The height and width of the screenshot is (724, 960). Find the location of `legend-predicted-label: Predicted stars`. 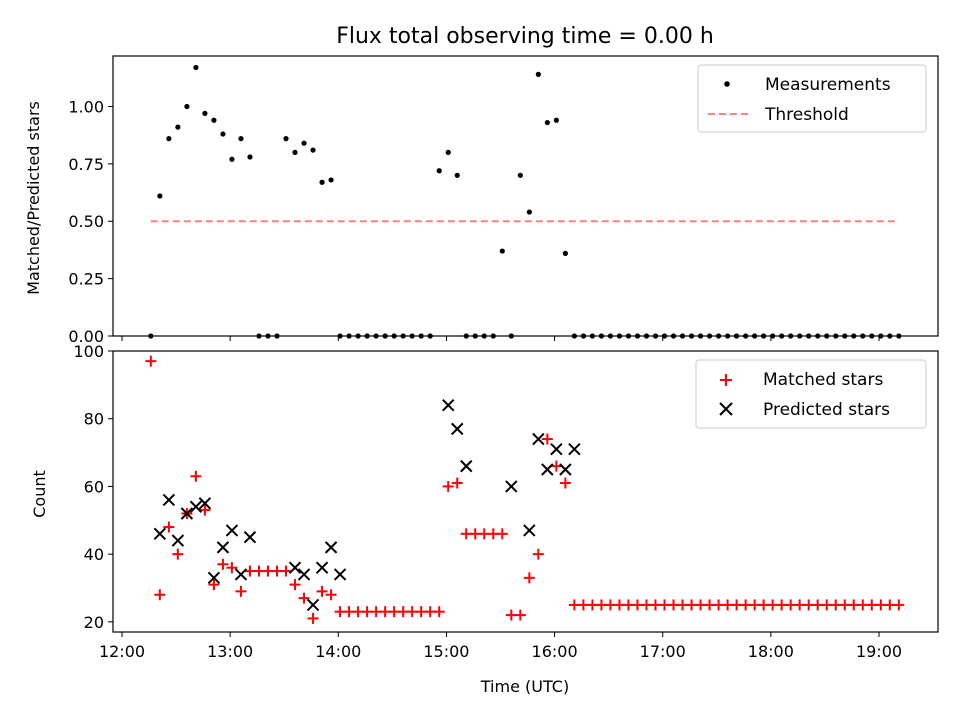

legend-predicted-label: Predicted stars is located at coordinates (826, 410).